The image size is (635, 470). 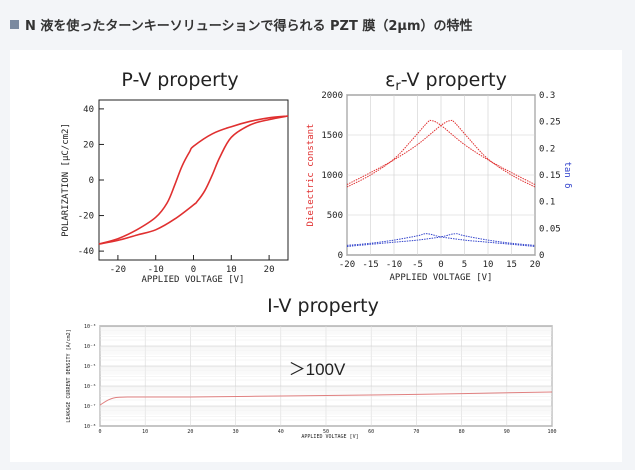 What do you see at coordinates (69, 375) in the screenshot?
I see `iv-ylabel: LEAKAGE CURRENT DENSITY [A/cm2]` at bounding box center [69, 375].